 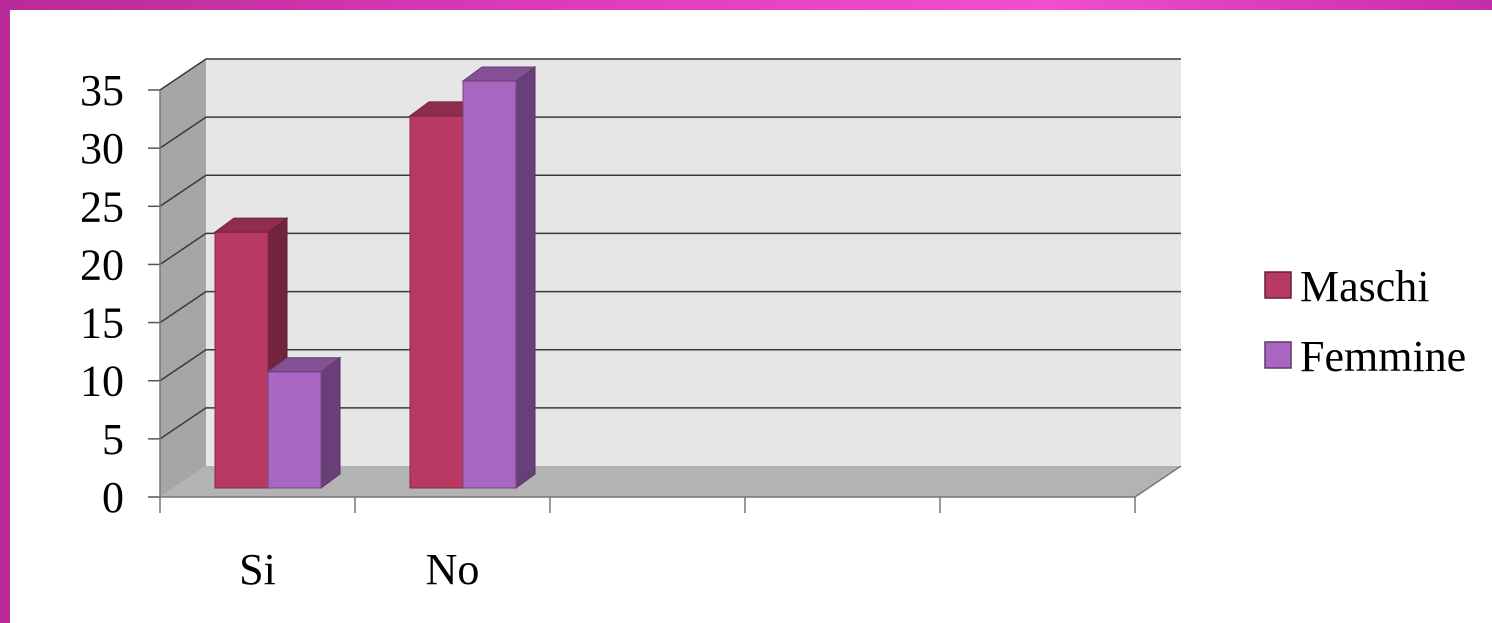 What do you see at coordinates (257, 569) in the screenshot?
I see `category-label: Si` at bounding box center [257, 569].